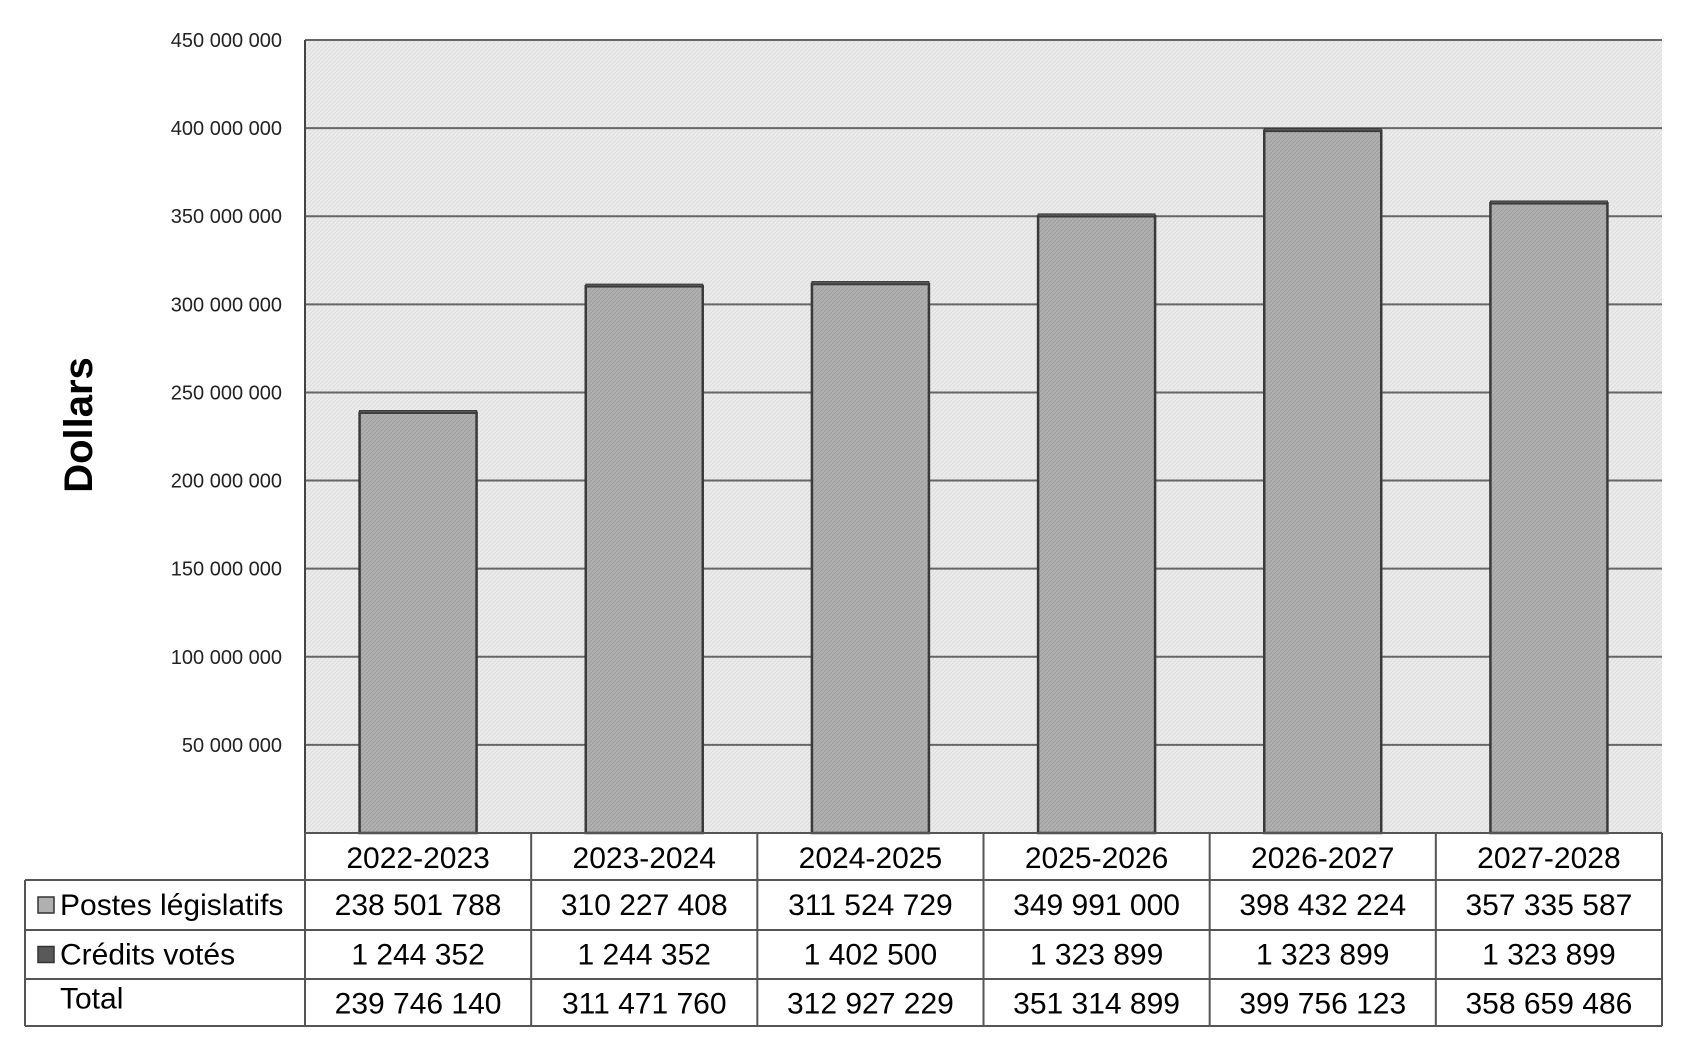 Image resolution: width=1683 pixels, height=1041 pixels. Describe the element at coordinates (1548, 1004) in the screenshot. I see `data-label-total: 358 659 486` at that location.